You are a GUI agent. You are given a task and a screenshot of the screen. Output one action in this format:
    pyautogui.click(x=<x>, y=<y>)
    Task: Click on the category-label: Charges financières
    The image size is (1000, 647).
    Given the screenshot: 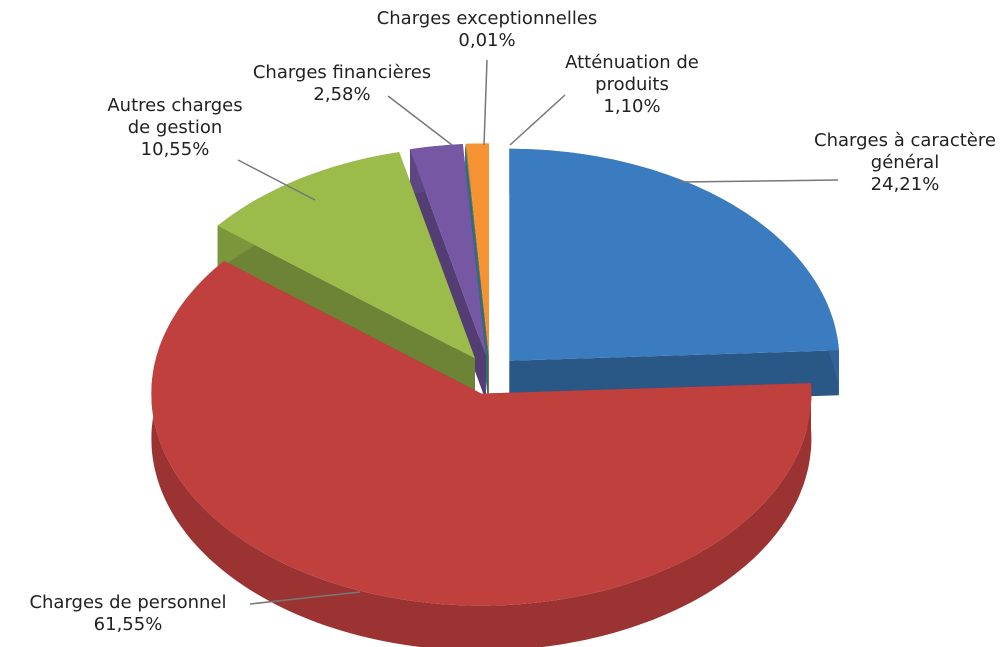 What is the action you would take?
    pyautogui.click(x=342, y=72)
    